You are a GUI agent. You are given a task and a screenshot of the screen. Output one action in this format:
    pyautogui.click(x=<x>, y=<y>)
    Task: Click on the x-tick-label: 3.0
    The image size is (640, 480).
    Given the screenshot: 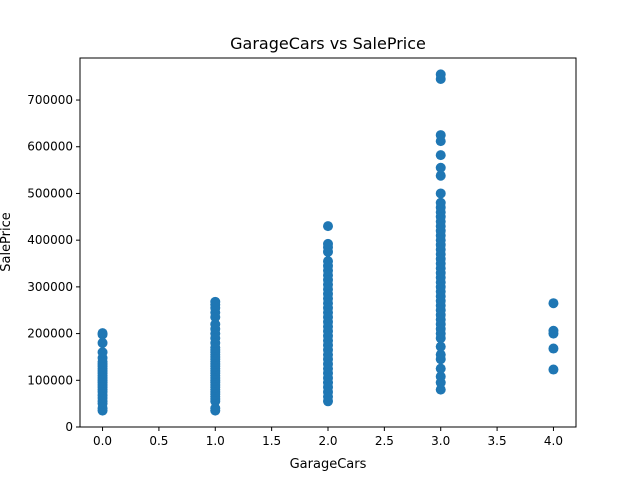 What is the action you would take?
    pyautogui.click(x=440, y=441)
    